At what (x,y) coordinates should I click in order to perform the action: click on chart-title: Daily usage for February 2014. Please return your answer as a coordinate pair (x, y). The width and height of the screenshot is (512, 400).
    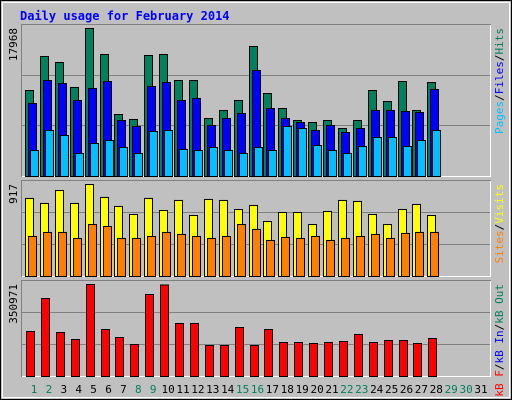
    Looking at the image, I should click on (125, 16).